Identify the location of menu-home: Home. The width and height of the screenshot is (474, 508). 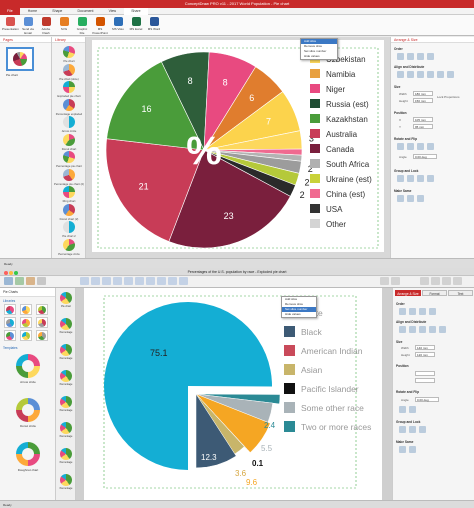
(32, 11).